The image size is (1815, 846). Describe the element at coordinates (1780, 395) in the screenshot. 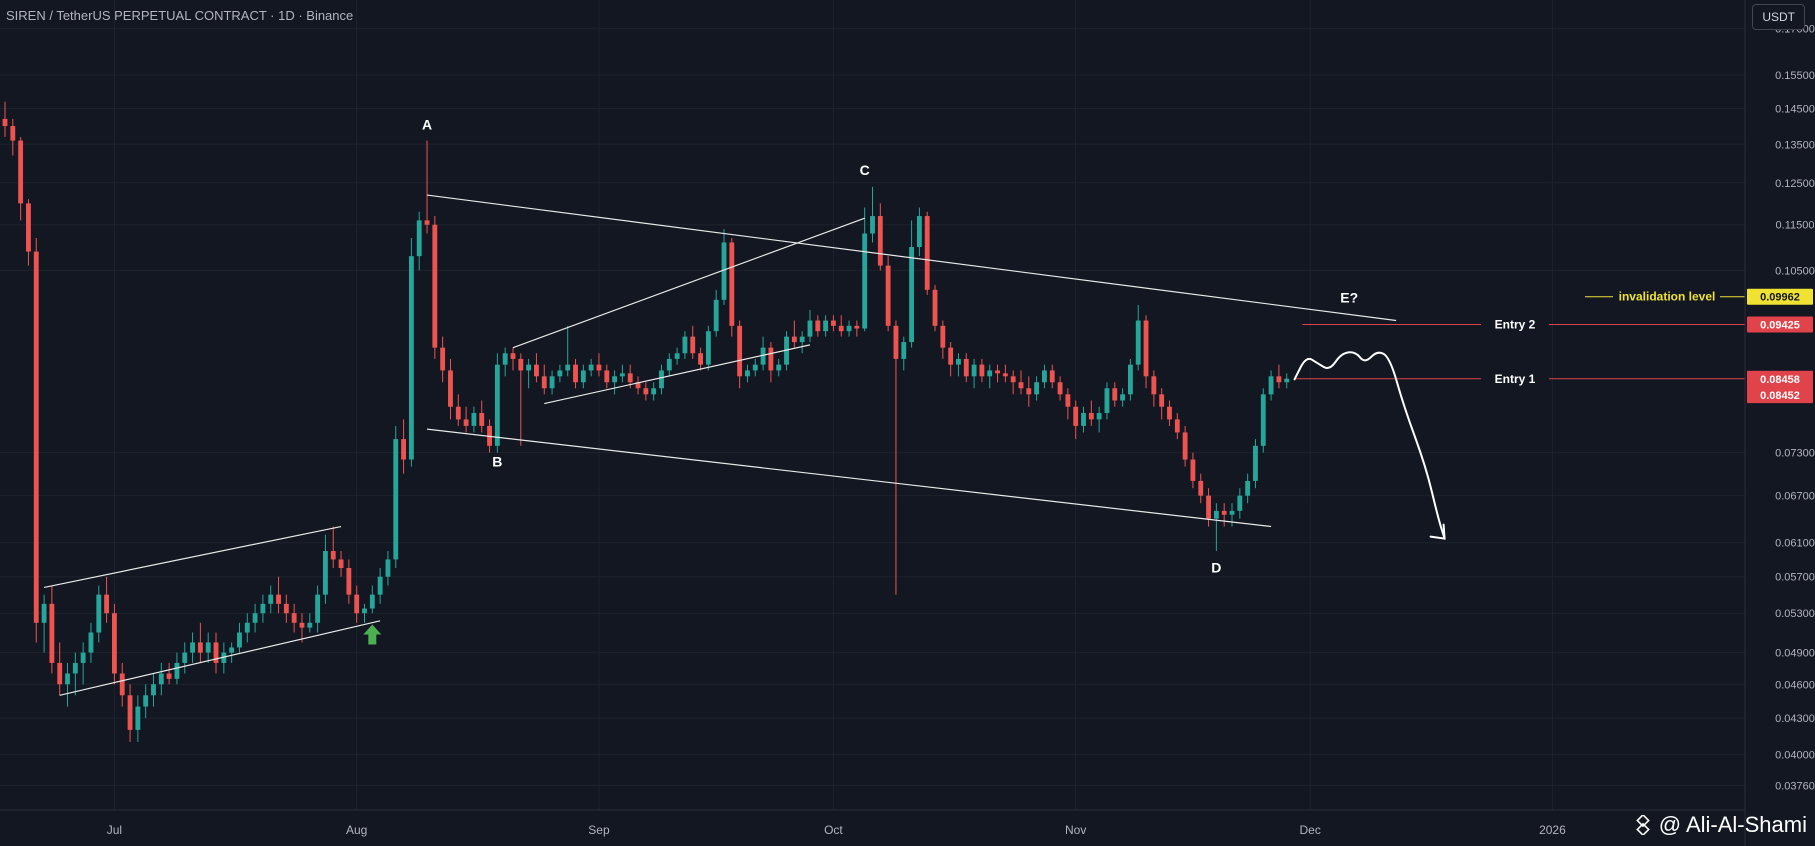

I see `prev-price-tag-bg` at that location.